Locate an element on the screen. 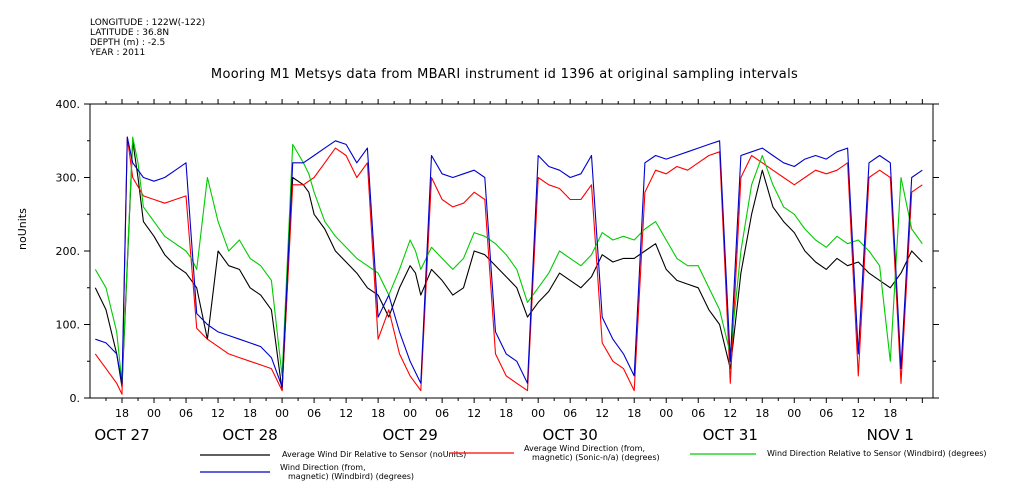  y-tick-label: 400. is located at coordinates (68, 104).